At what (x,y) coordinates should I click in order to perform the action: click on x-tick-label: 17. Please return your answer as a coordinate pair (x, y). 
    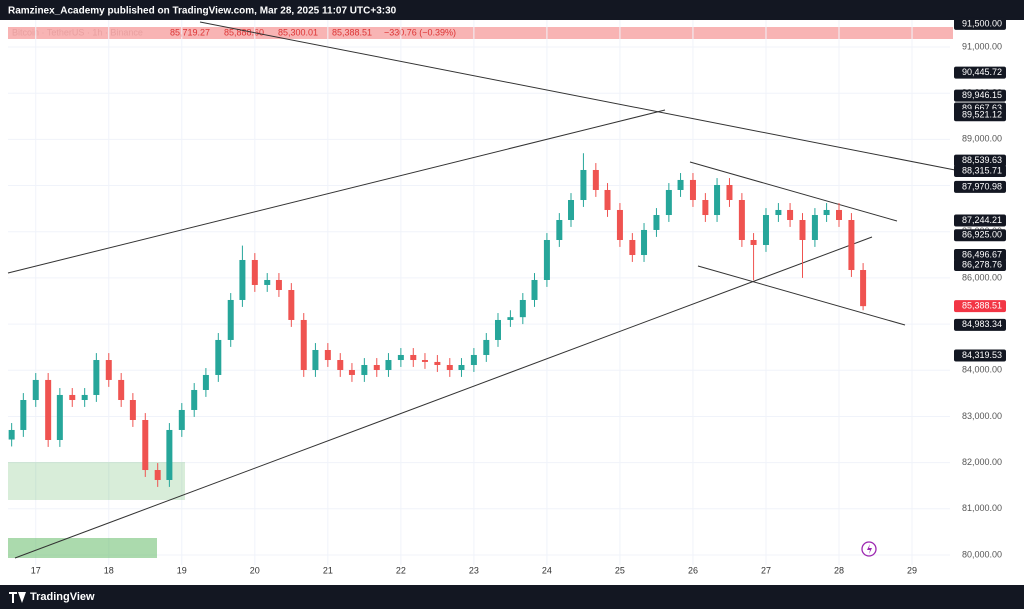
    Looking at the image, I should click on (36, 570).